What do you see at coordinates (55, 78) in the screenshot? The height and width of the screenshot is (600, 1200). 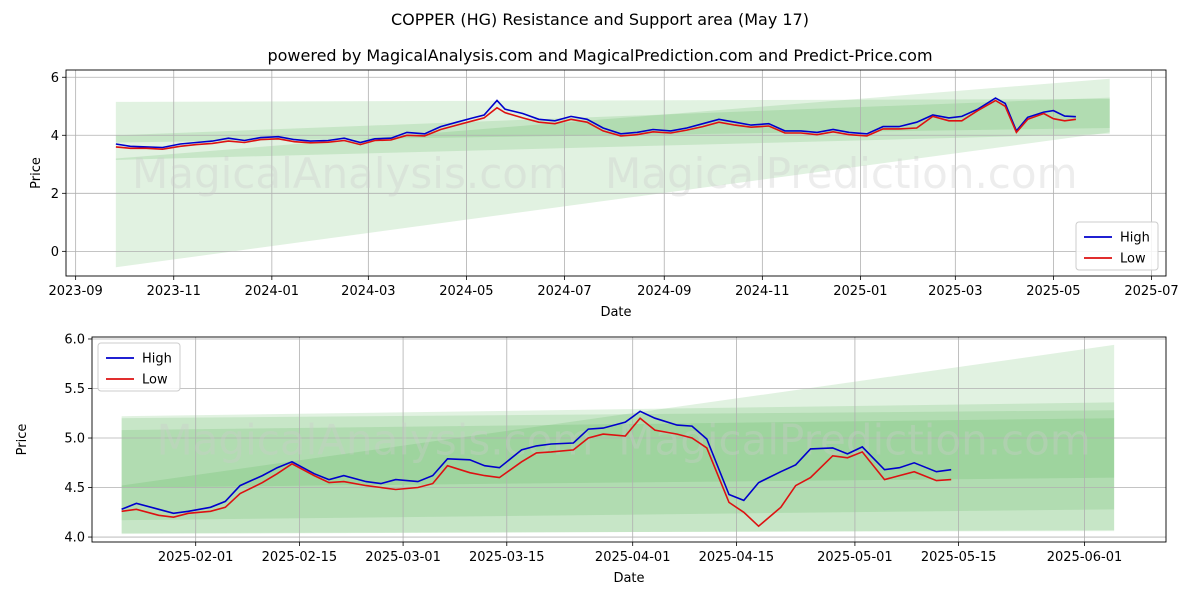 I see `y-tick-label: 6` at bounding box center [55, 78].